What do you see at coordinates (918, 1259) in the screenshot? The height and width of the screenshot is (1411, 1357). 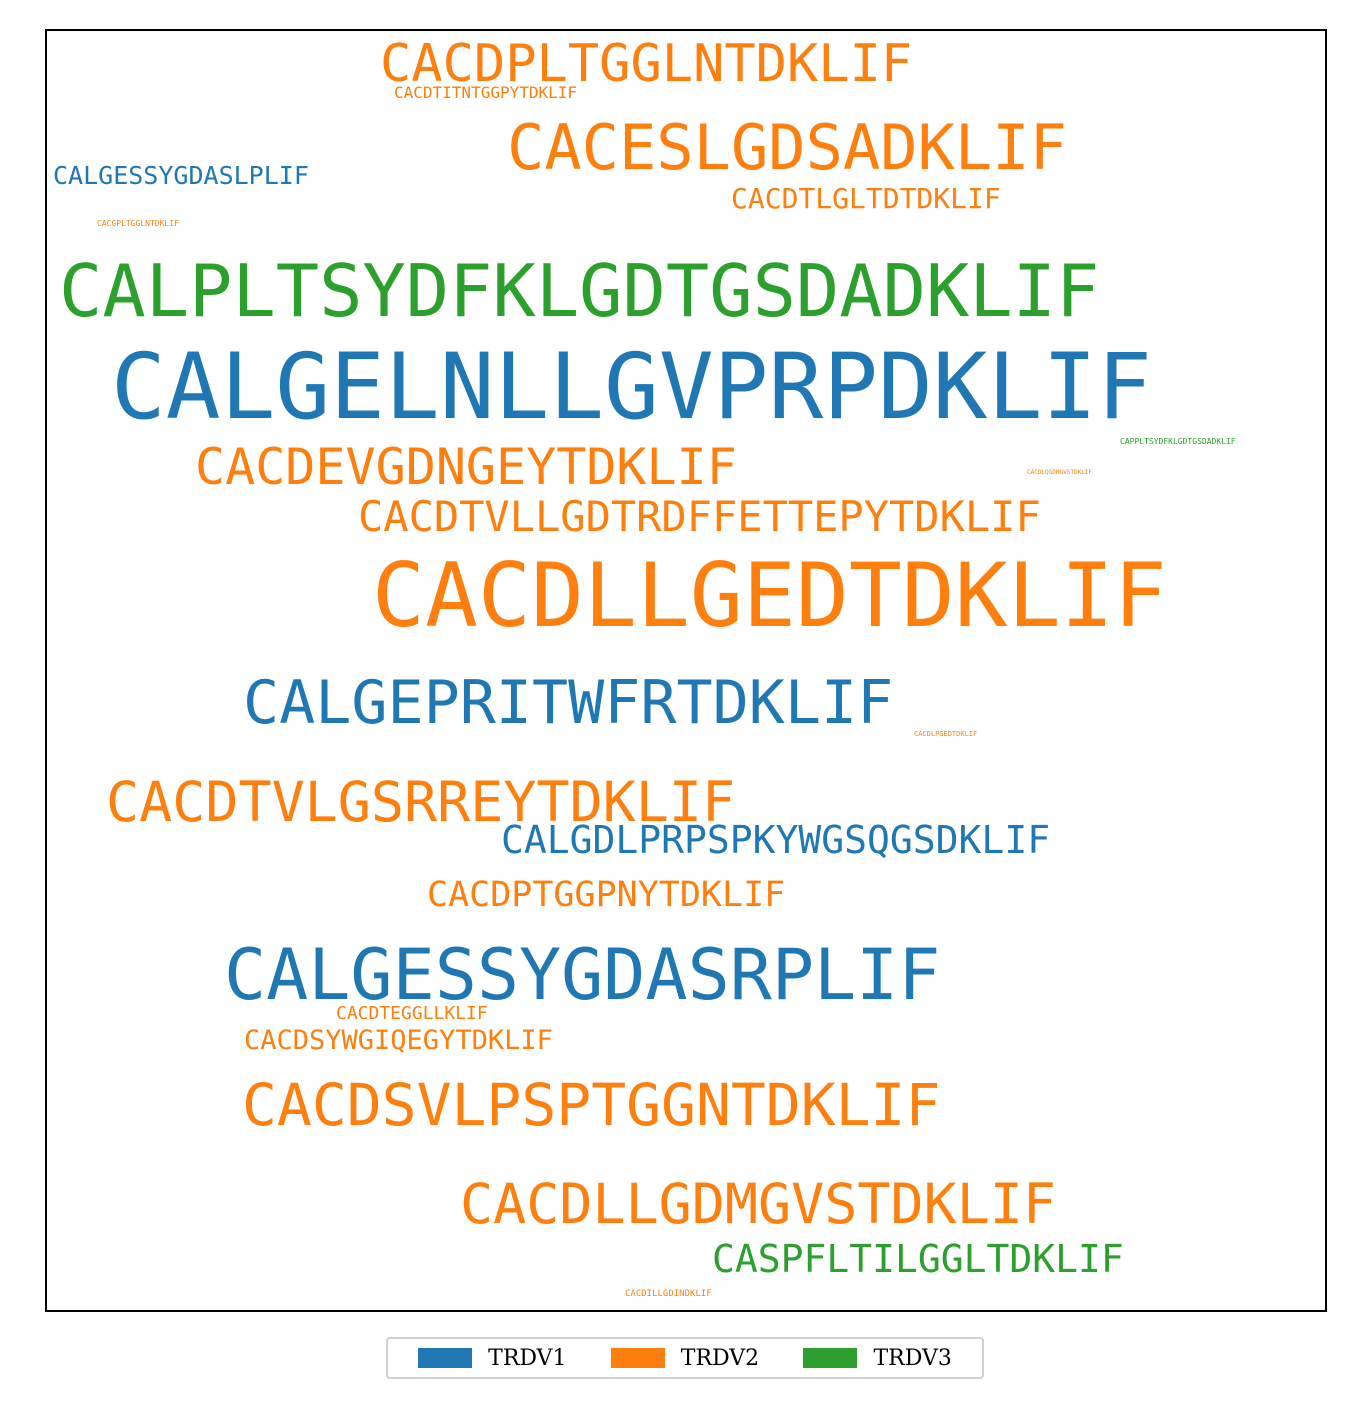 I see `word-caspfltilggltdklif: CASPFLTILGGLTDKLIF` at bounding box center [918, 1259].